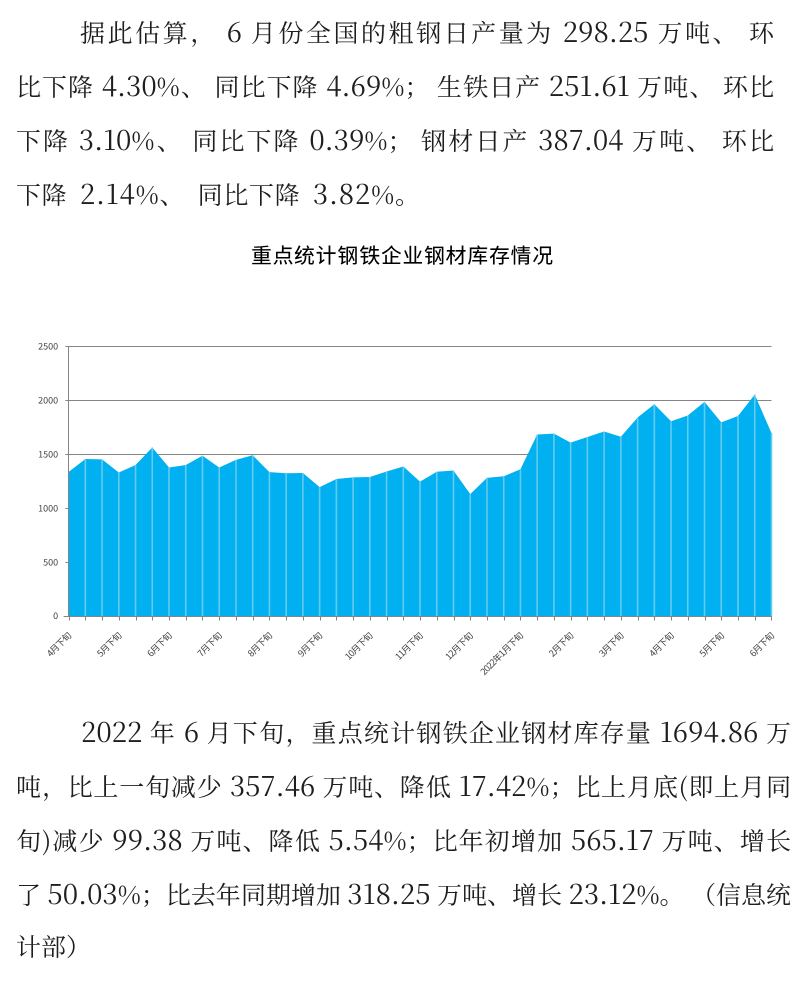 The height and width of the screenshot is (982, 800). Describe the element at coordinates (48, 507) in the screenshot. I see `svg-text: 1000` at that location.